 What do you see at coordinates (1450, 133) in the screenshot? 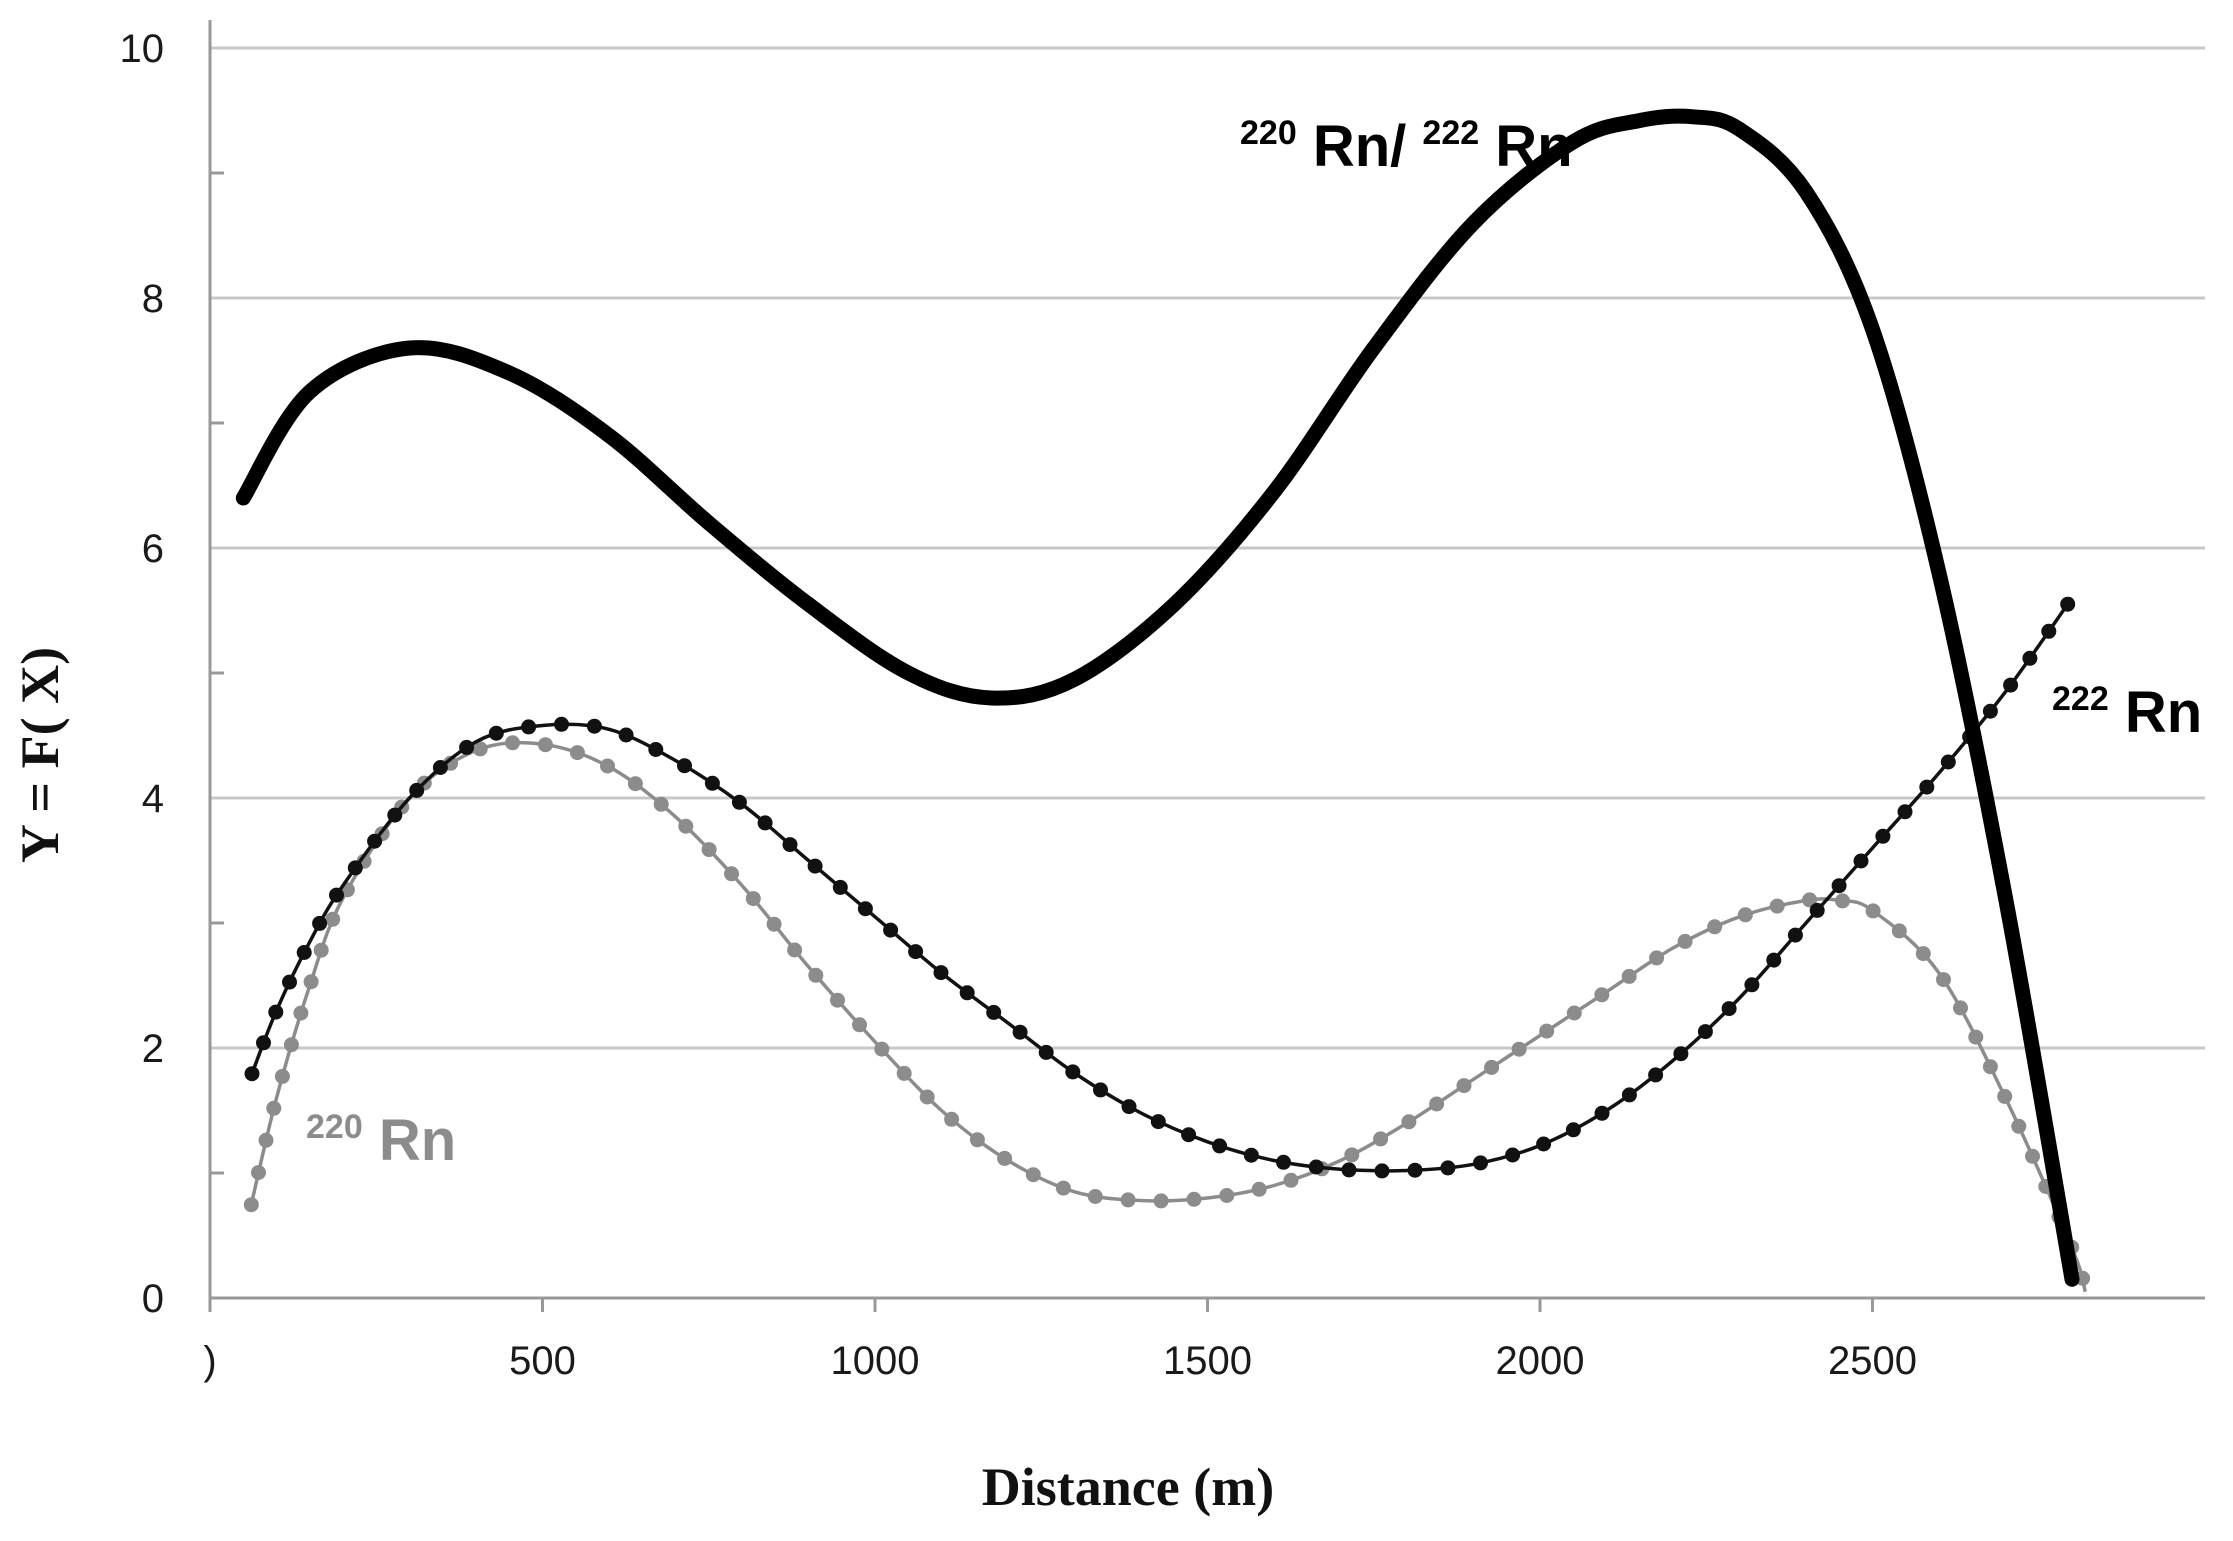
I see `series-label-ratio-sup2: 222` at bounding box center [1450, 133].